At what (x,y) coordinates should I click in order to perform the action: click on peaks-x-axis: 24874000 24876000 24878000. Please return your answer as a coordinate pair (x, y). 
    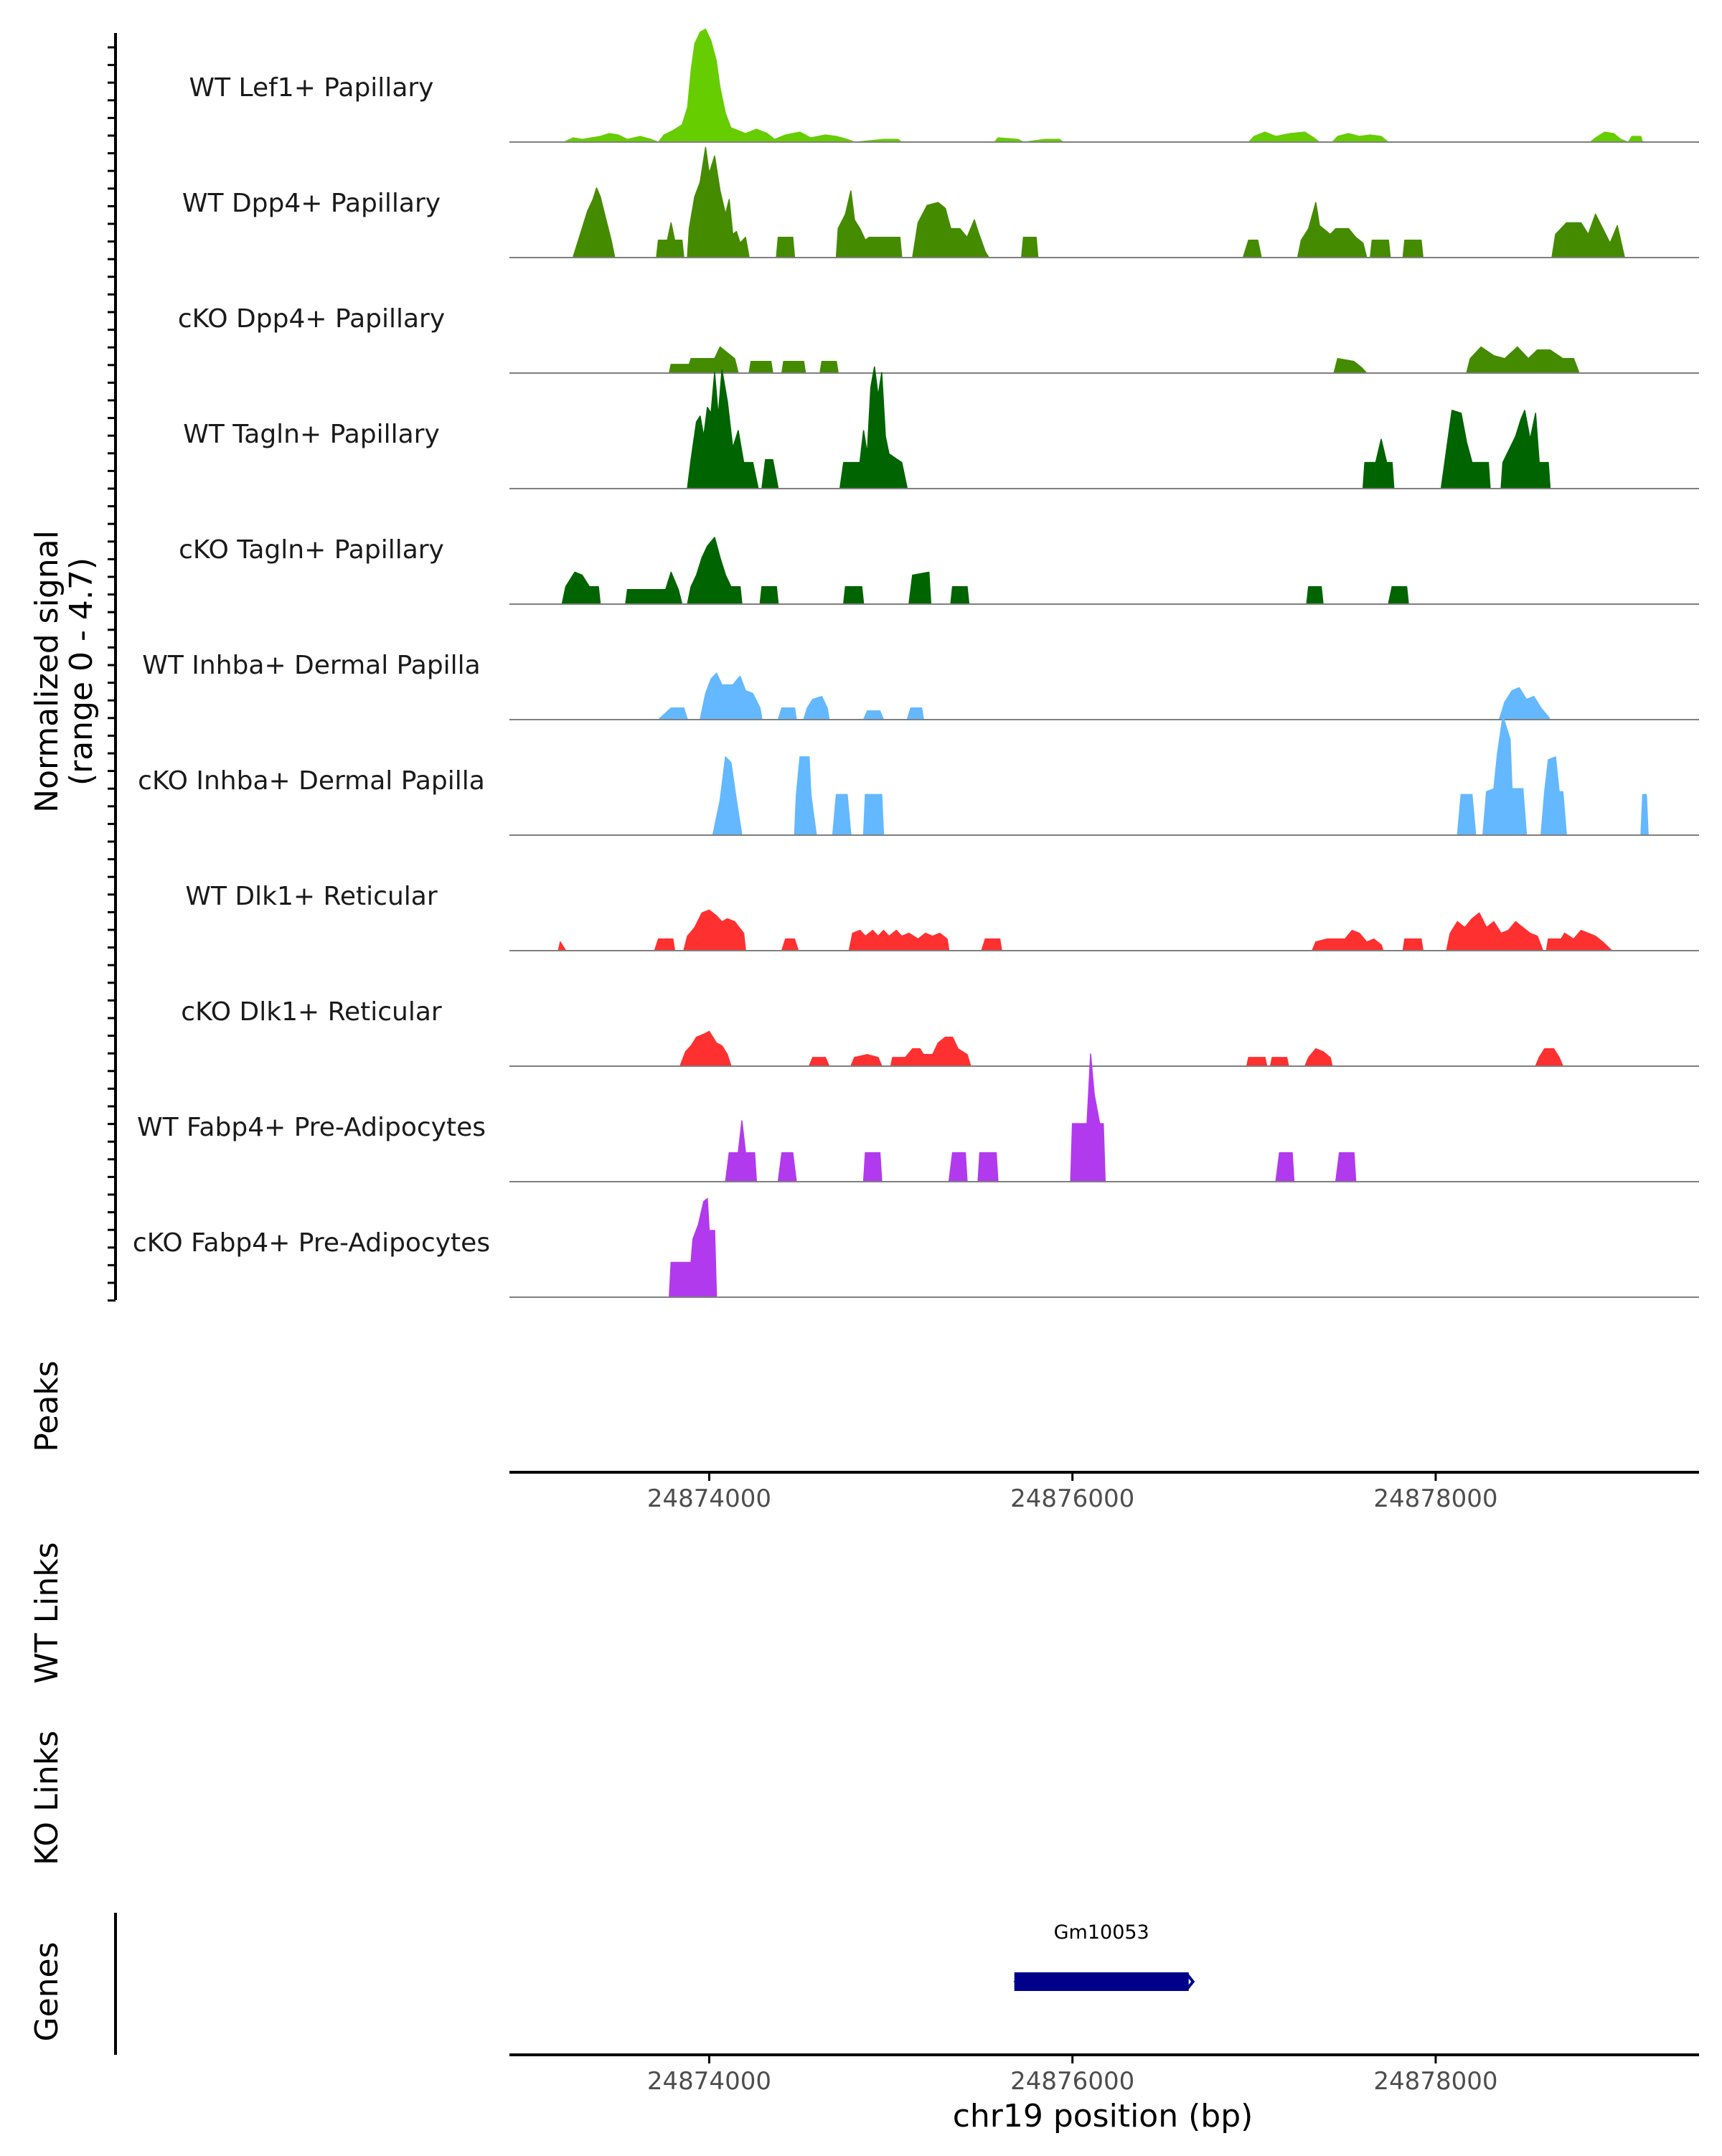
    Looking at the image, I should click on (1072, 1493).